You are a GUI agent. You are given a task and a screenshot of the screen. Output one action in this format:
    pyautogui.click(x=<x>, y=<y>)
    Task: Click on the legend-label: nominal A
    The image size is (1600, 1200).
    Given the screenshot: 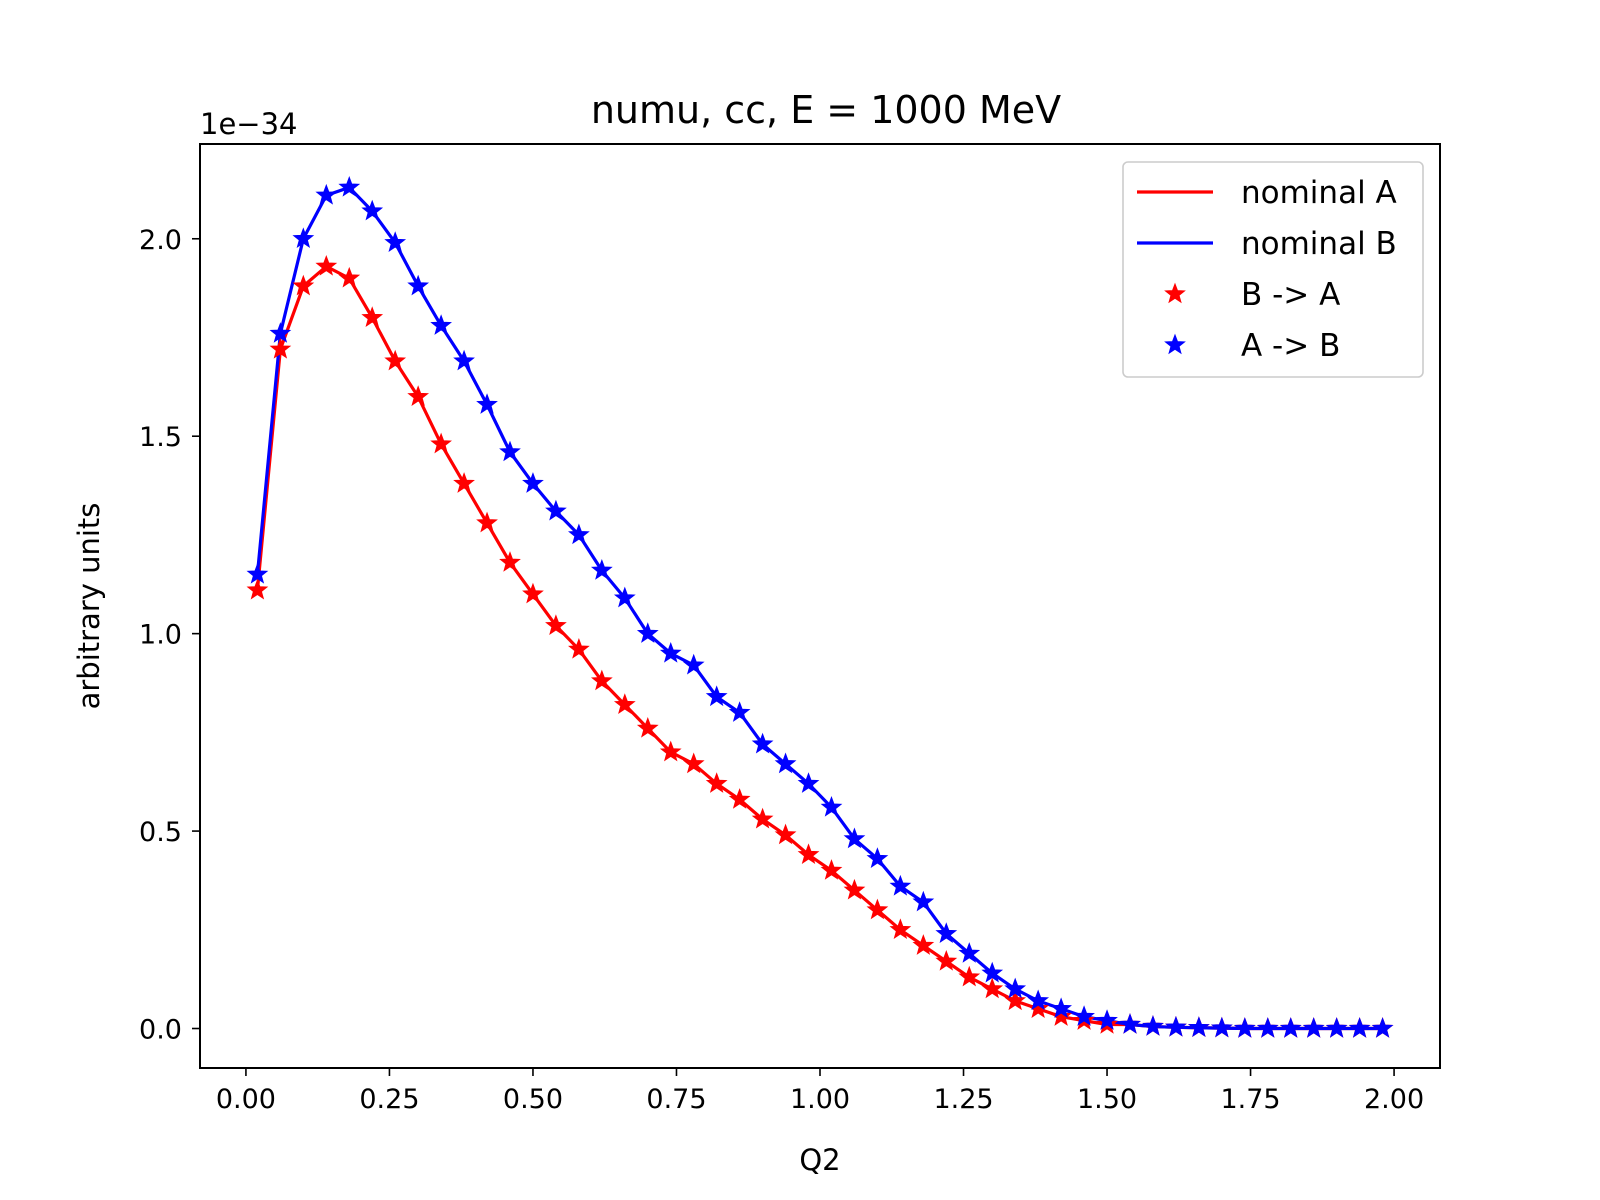 What is the action you would take?
    pyautogui.click(x=1319, y=193)
    